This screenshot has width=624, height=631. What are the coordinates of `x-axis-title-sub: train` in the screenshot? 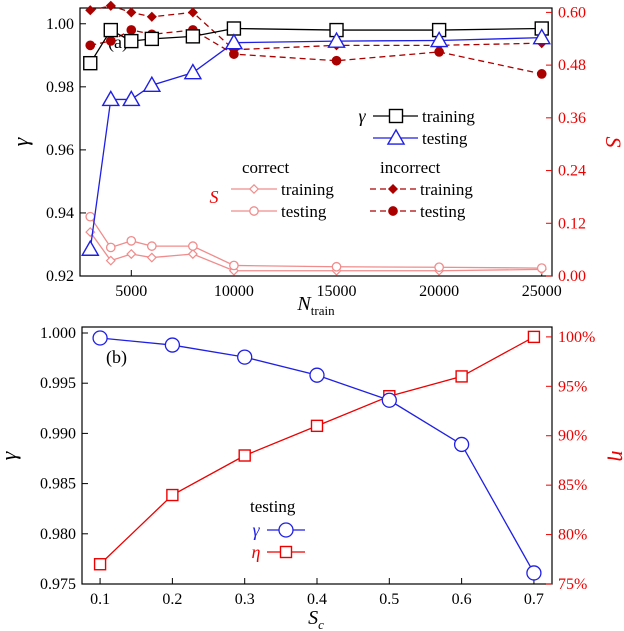 It's located at (323, 310).